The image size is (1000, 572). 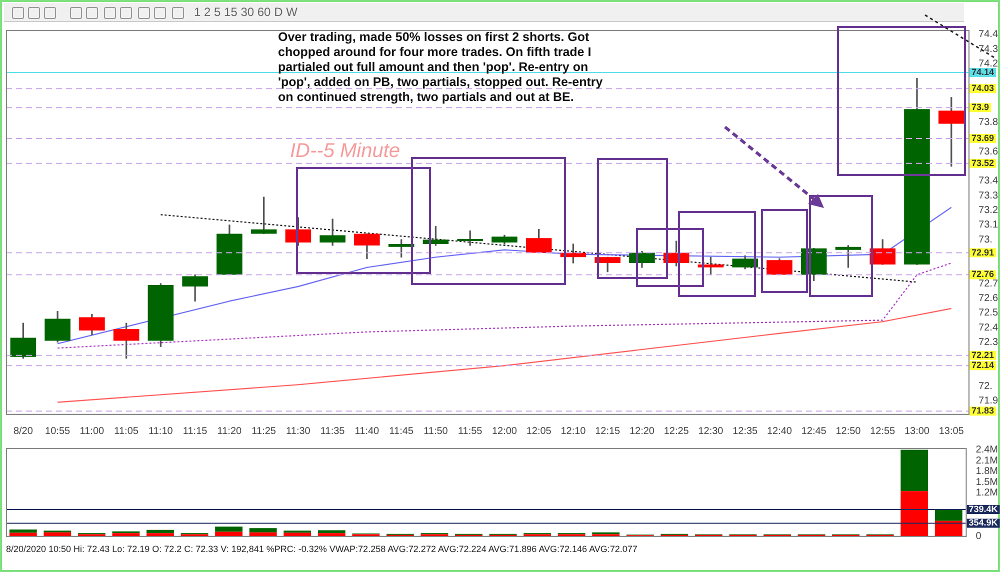 I want to click on ref-line-label: 354.9K, so click(x=983, y=523).